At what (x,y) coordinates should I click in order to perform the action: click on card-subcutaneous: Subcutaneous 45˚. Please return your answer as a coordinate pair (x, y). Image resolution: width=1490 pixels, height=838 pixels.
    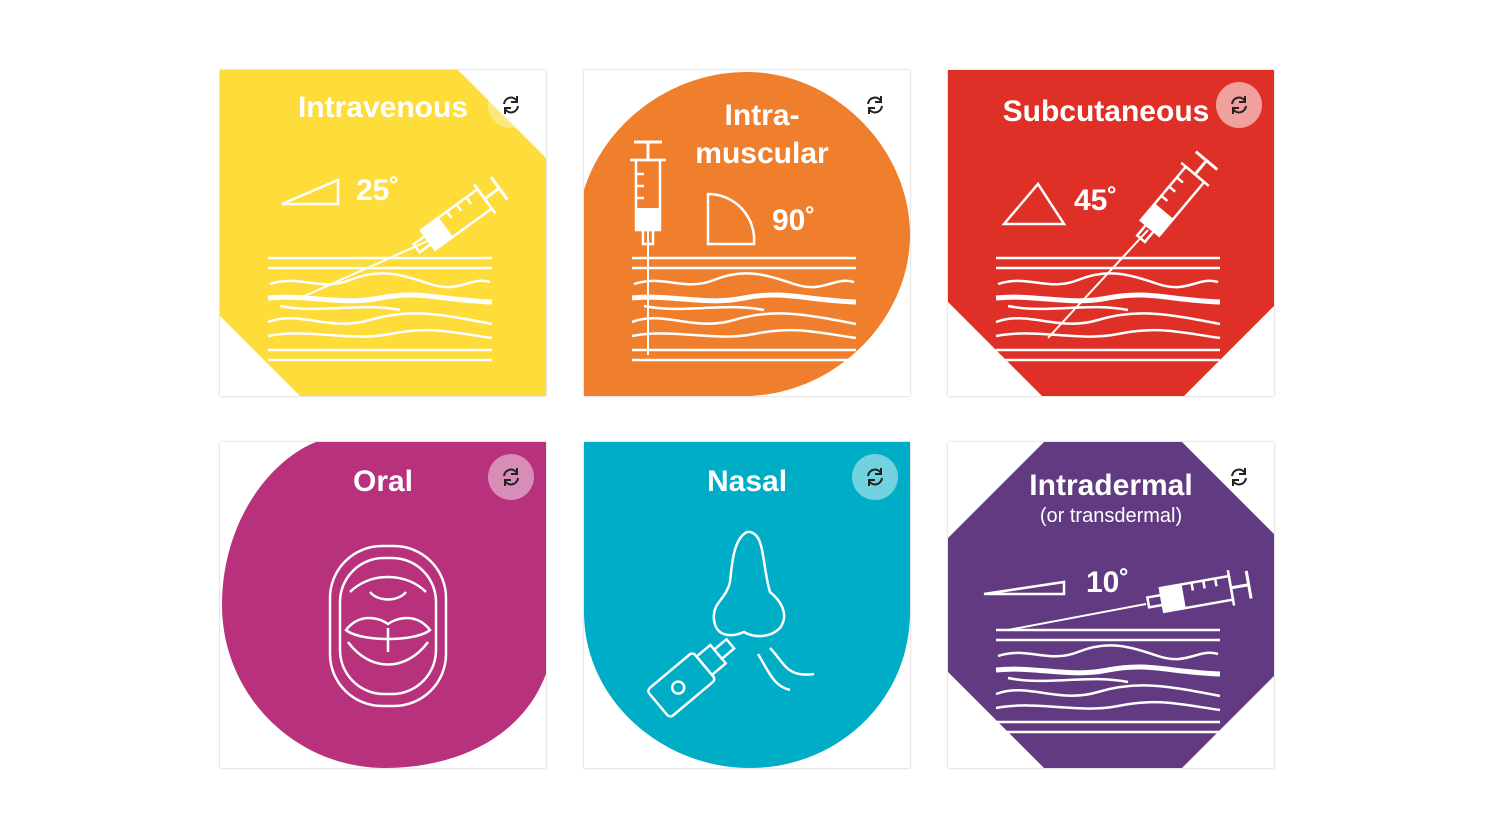
    Looking at the image, I should click on (1111, 233).